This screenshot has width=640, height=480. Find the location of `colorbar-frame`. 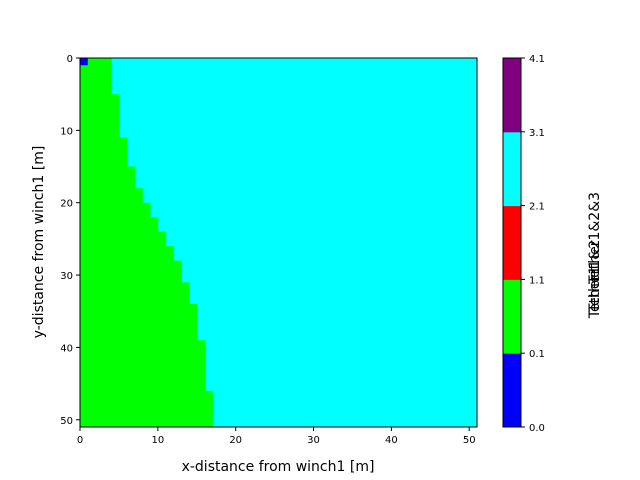

colorbar-frame is located at coordinates (512, 242).